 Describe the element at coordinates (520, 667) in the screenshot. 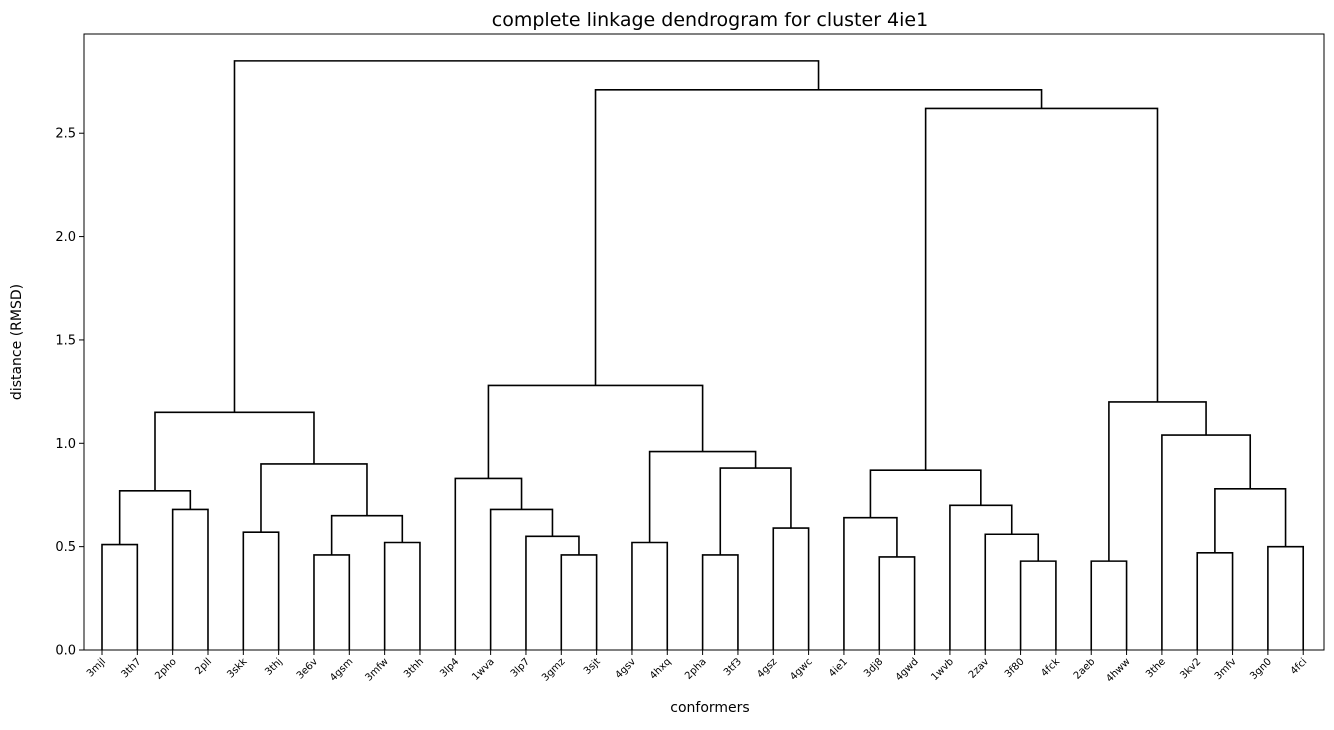

I see `leaf-label: 3lp7` at that location.